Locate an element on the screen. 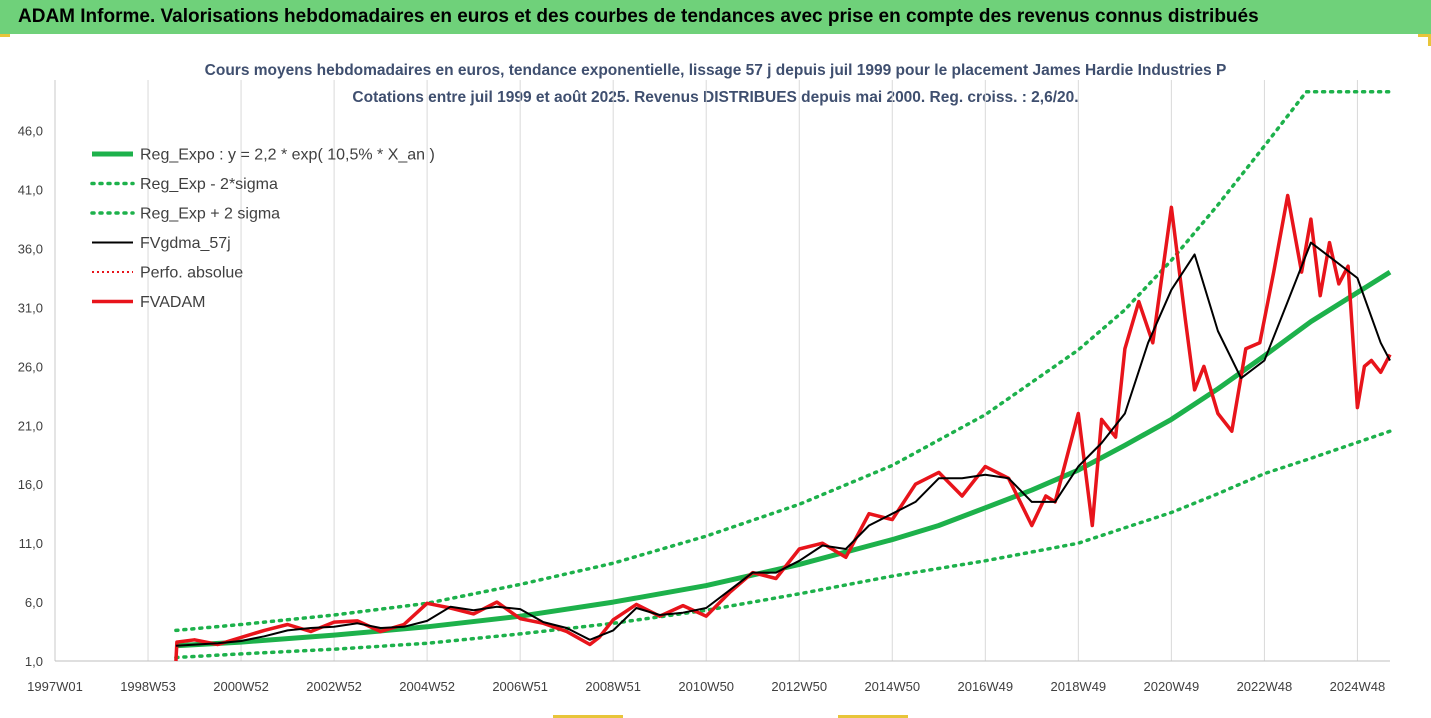 Image resolution: width=1431 pixels, height=718 pixels. y-tick-label: 31,0 is located at coordinates (30, 307).